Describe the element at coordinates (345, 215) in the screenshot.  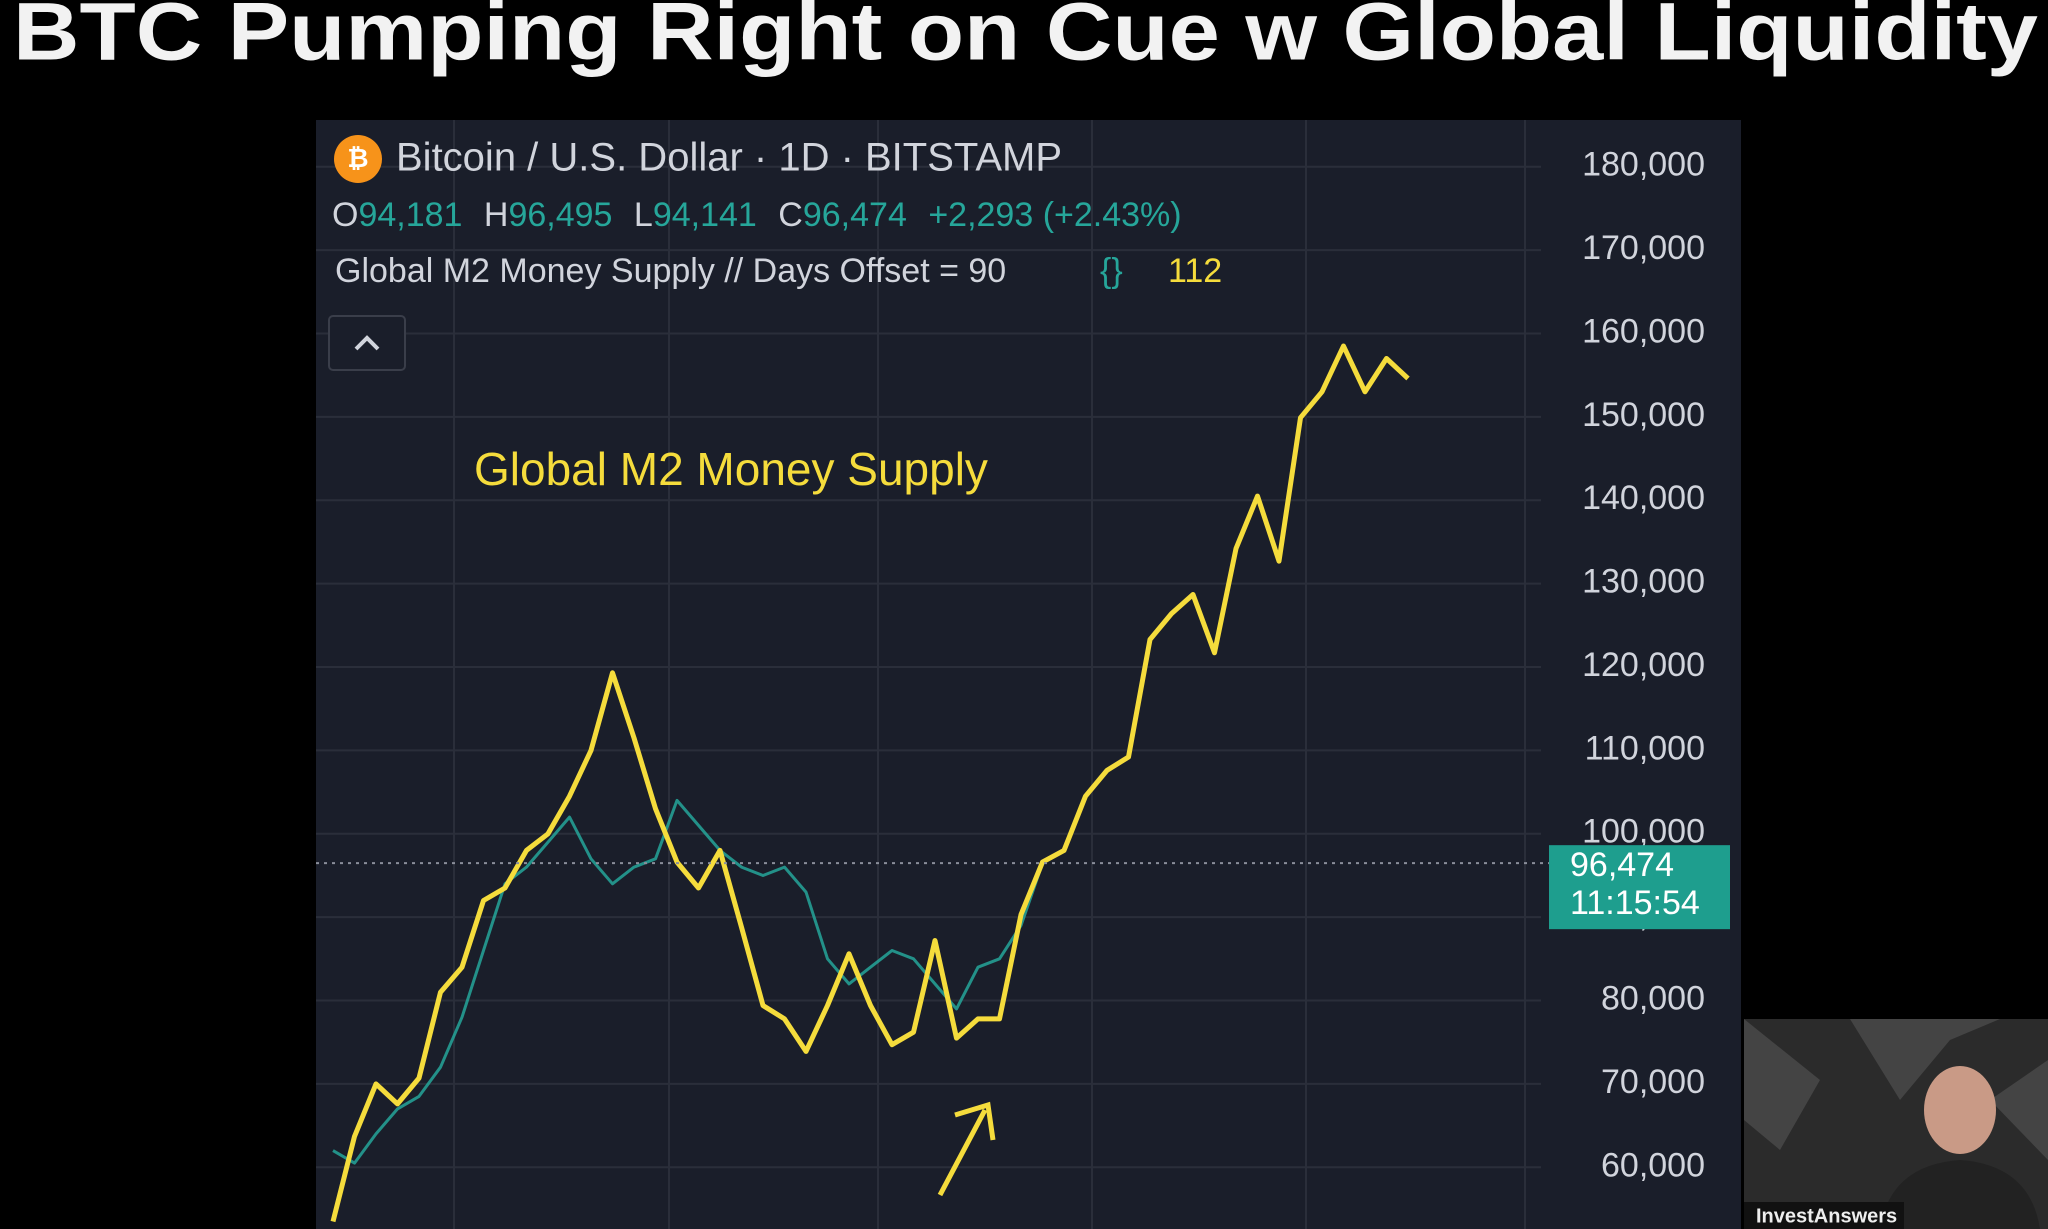
I see `o-label: O` at that location.